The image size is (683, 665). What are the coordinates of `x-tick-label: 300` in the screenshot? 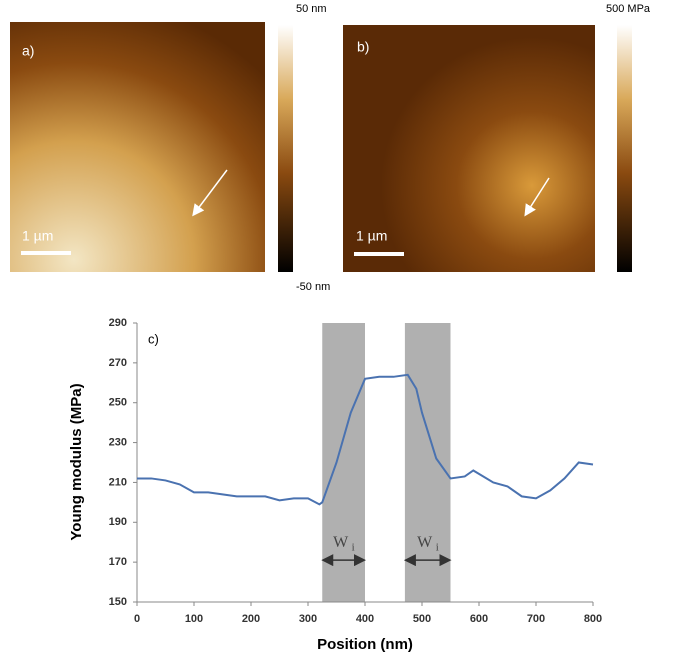 It's located at (308, 619).